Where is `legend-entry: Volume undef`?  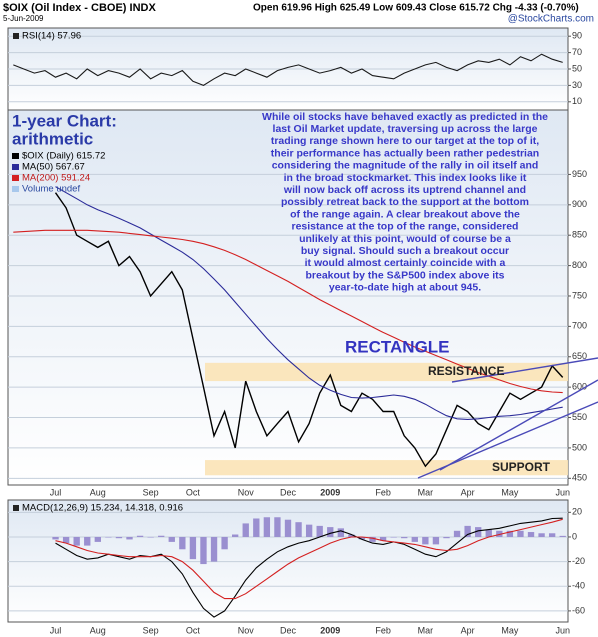
legend-entry: Volume undef is located at coordinates (51, 189).